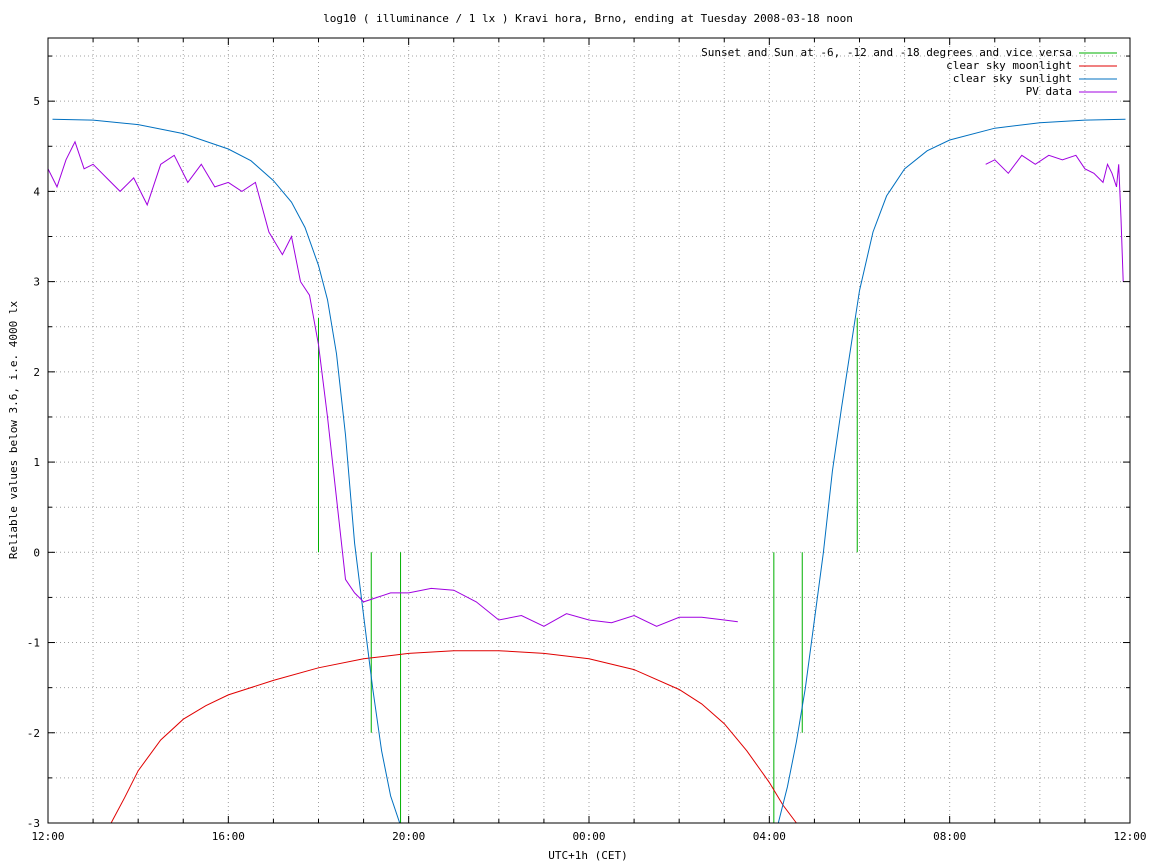 The height and width of the screenshot is (863, 1151). I want to click on legend-label: clear sky sunlight, so click(1012, 78).